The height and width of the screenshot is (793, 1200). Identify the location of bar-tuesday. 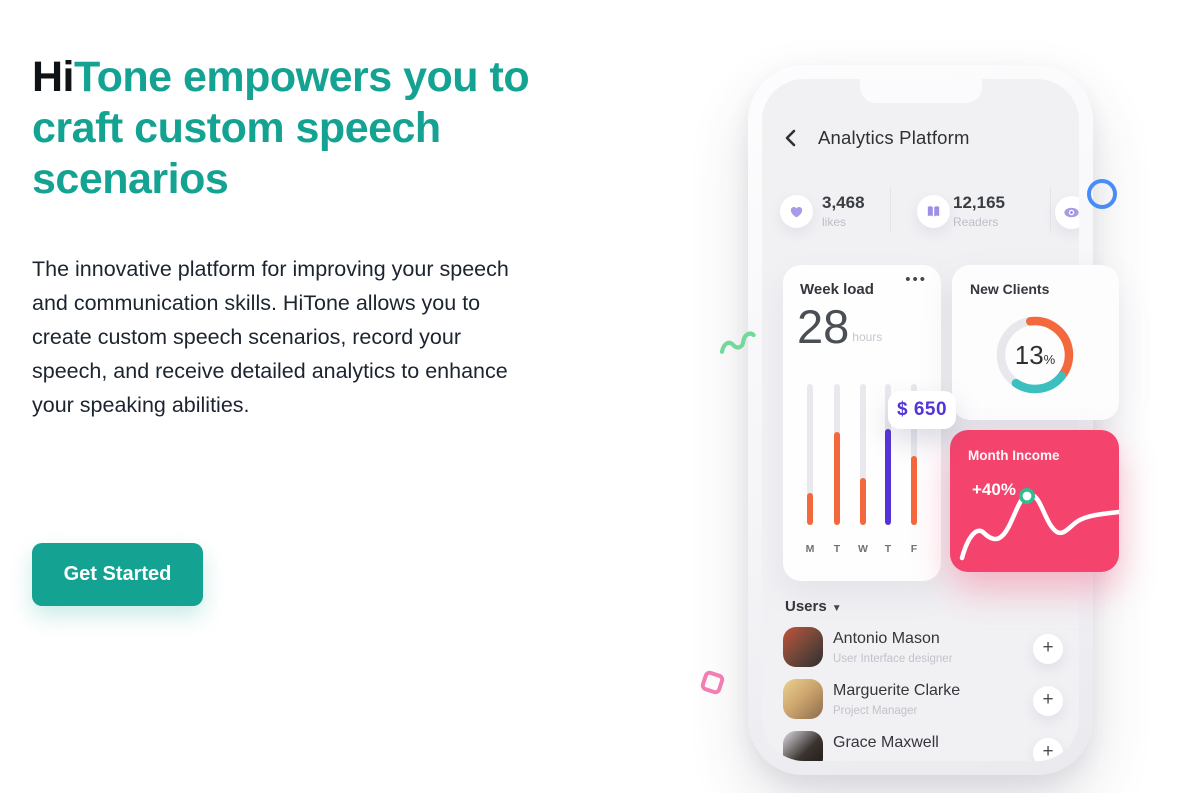
(837, 454).